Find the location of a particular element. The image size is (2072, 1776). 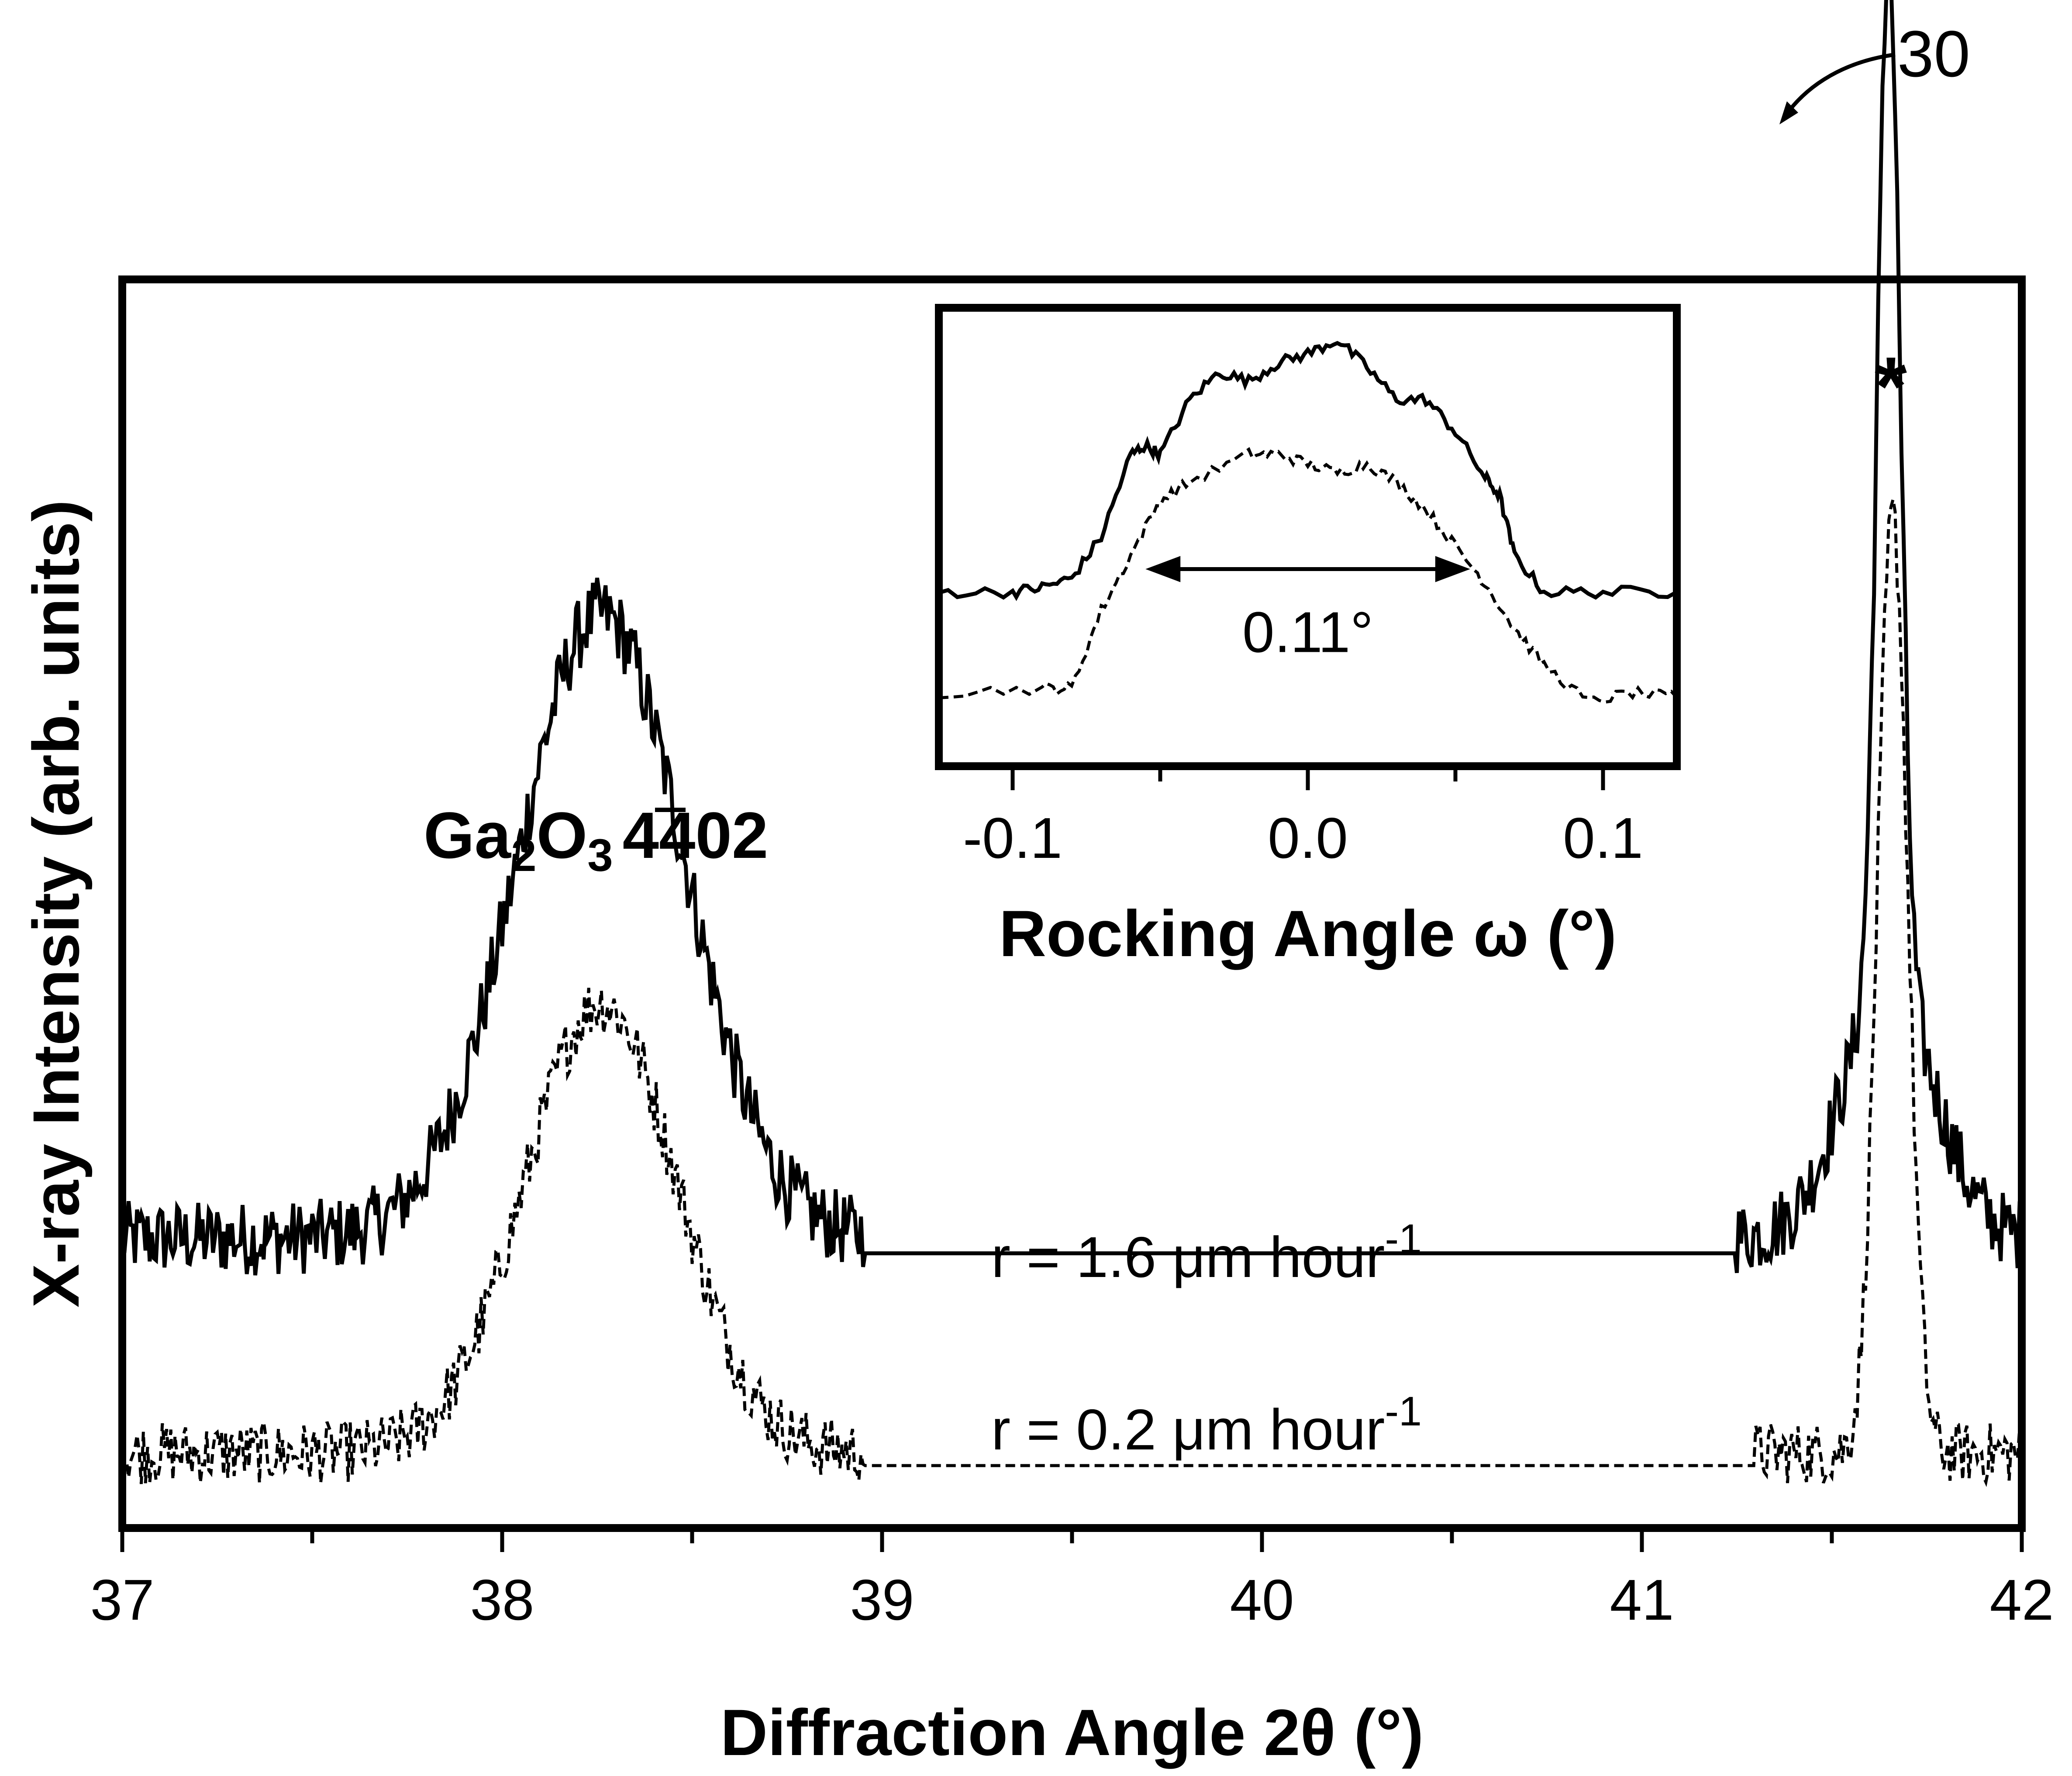

fwhm-label: 0.11° is located at coordinates (1308, 632).